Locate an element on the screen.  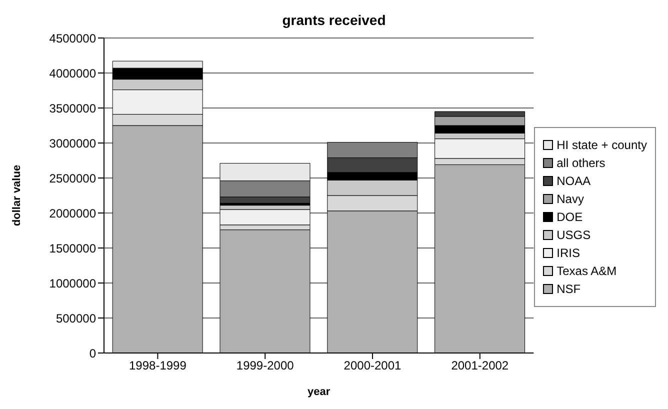
legend-label: USGS is located at coordinates (573, 235).